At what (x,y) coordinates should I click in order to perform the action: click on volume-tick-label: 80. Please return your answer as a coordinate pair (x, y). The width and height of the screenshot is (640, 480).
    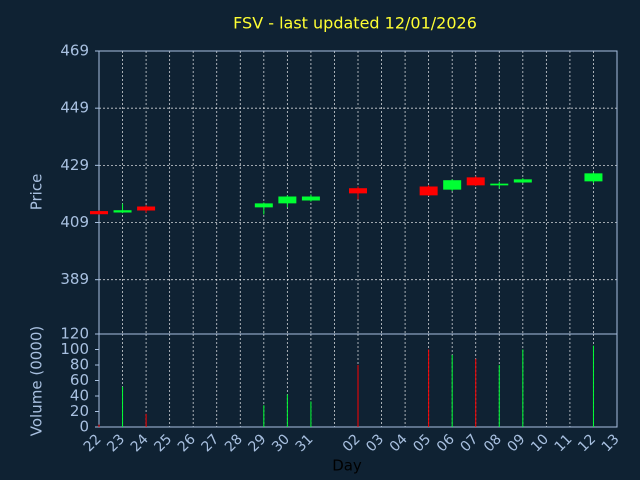
    Looking at the image, I should click on (79, 365).